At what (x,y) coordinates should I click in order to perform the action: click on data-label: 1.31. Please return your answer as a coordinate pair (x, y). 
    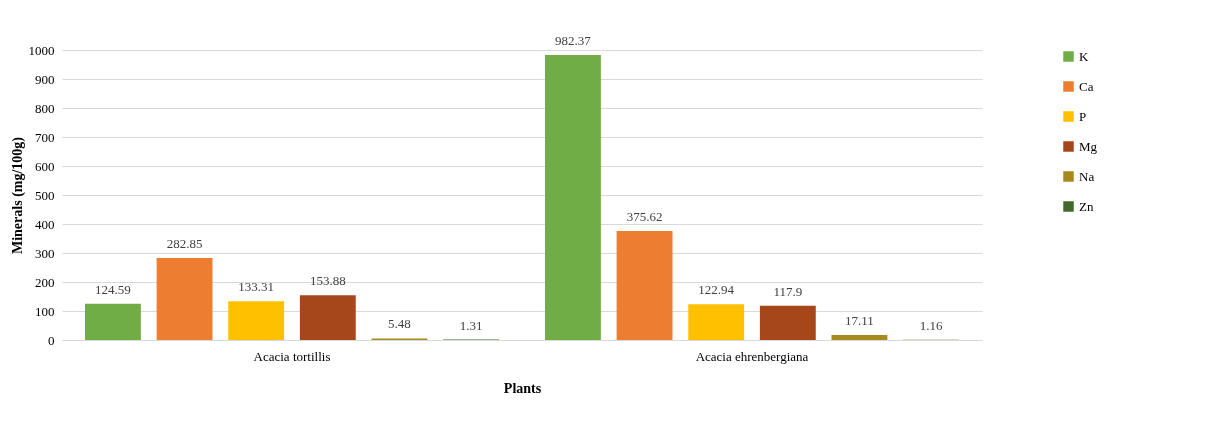
    Looking at the image, I should click on (471, 325).